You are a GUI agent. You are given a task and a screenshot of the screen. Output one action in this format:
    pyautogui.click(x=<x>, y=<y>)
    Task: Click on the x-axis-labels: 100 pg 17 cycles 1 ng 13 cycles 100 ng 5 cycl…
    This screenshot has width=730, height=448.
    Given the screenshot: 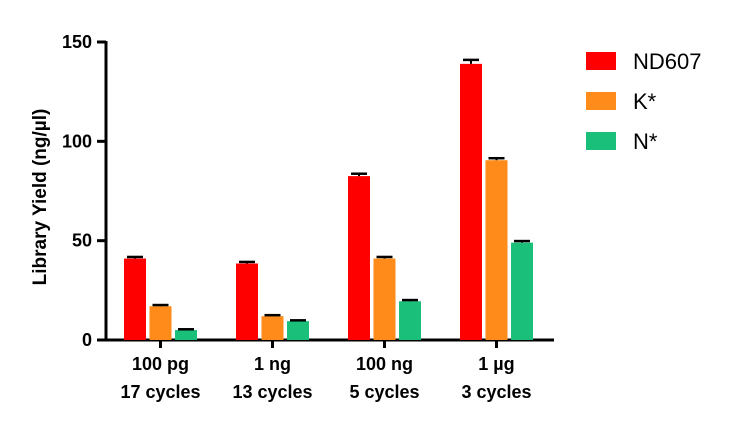 What is the action you would take?
    pyautogui.click(x=326, y=371)
    